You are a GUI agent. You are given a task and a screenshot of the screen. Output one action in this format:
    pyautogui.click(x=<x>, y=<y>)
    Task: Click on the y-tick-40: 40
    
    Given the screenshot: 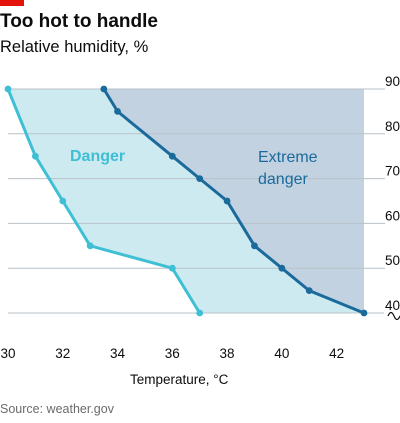 What is the action you would take?
    pyautogui.click(x=392, y=305)
    